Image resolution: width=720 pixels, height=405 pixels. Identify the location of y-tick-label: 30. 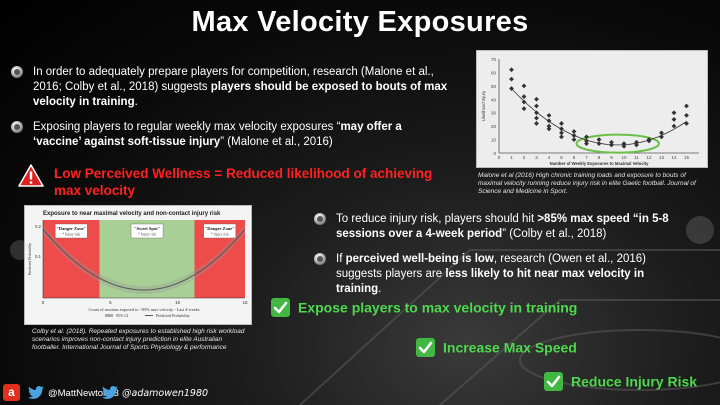
(494, 113).